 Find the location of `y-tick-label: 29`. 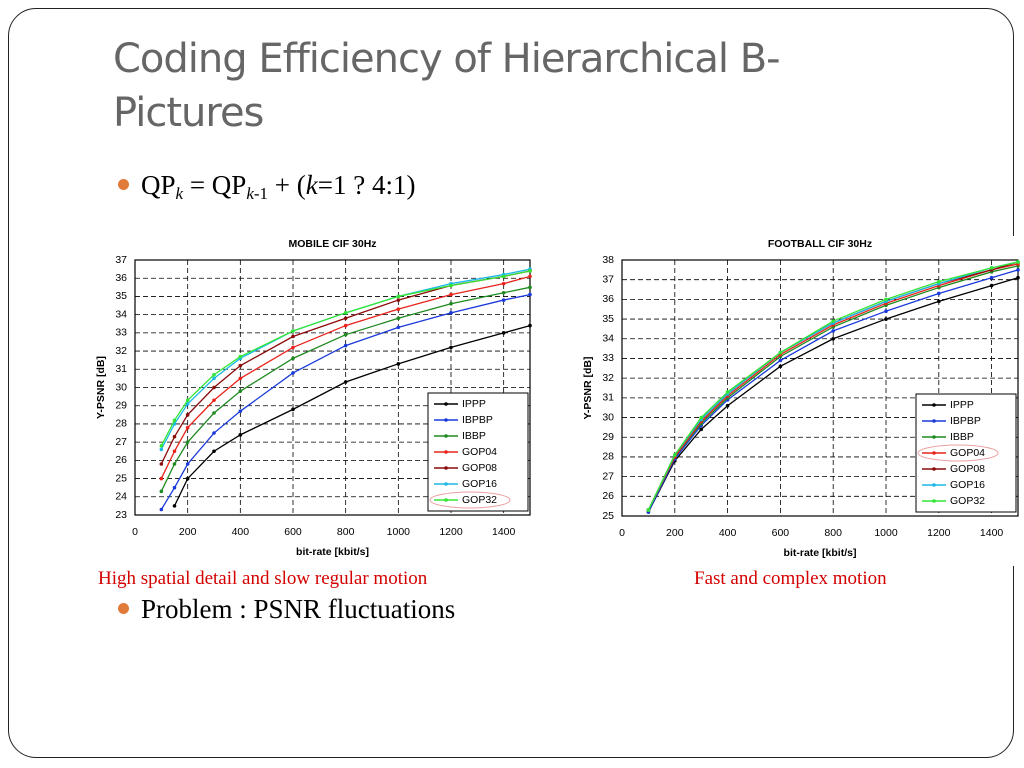

y-tick-label: 29 is located at coordinates (121, 405).